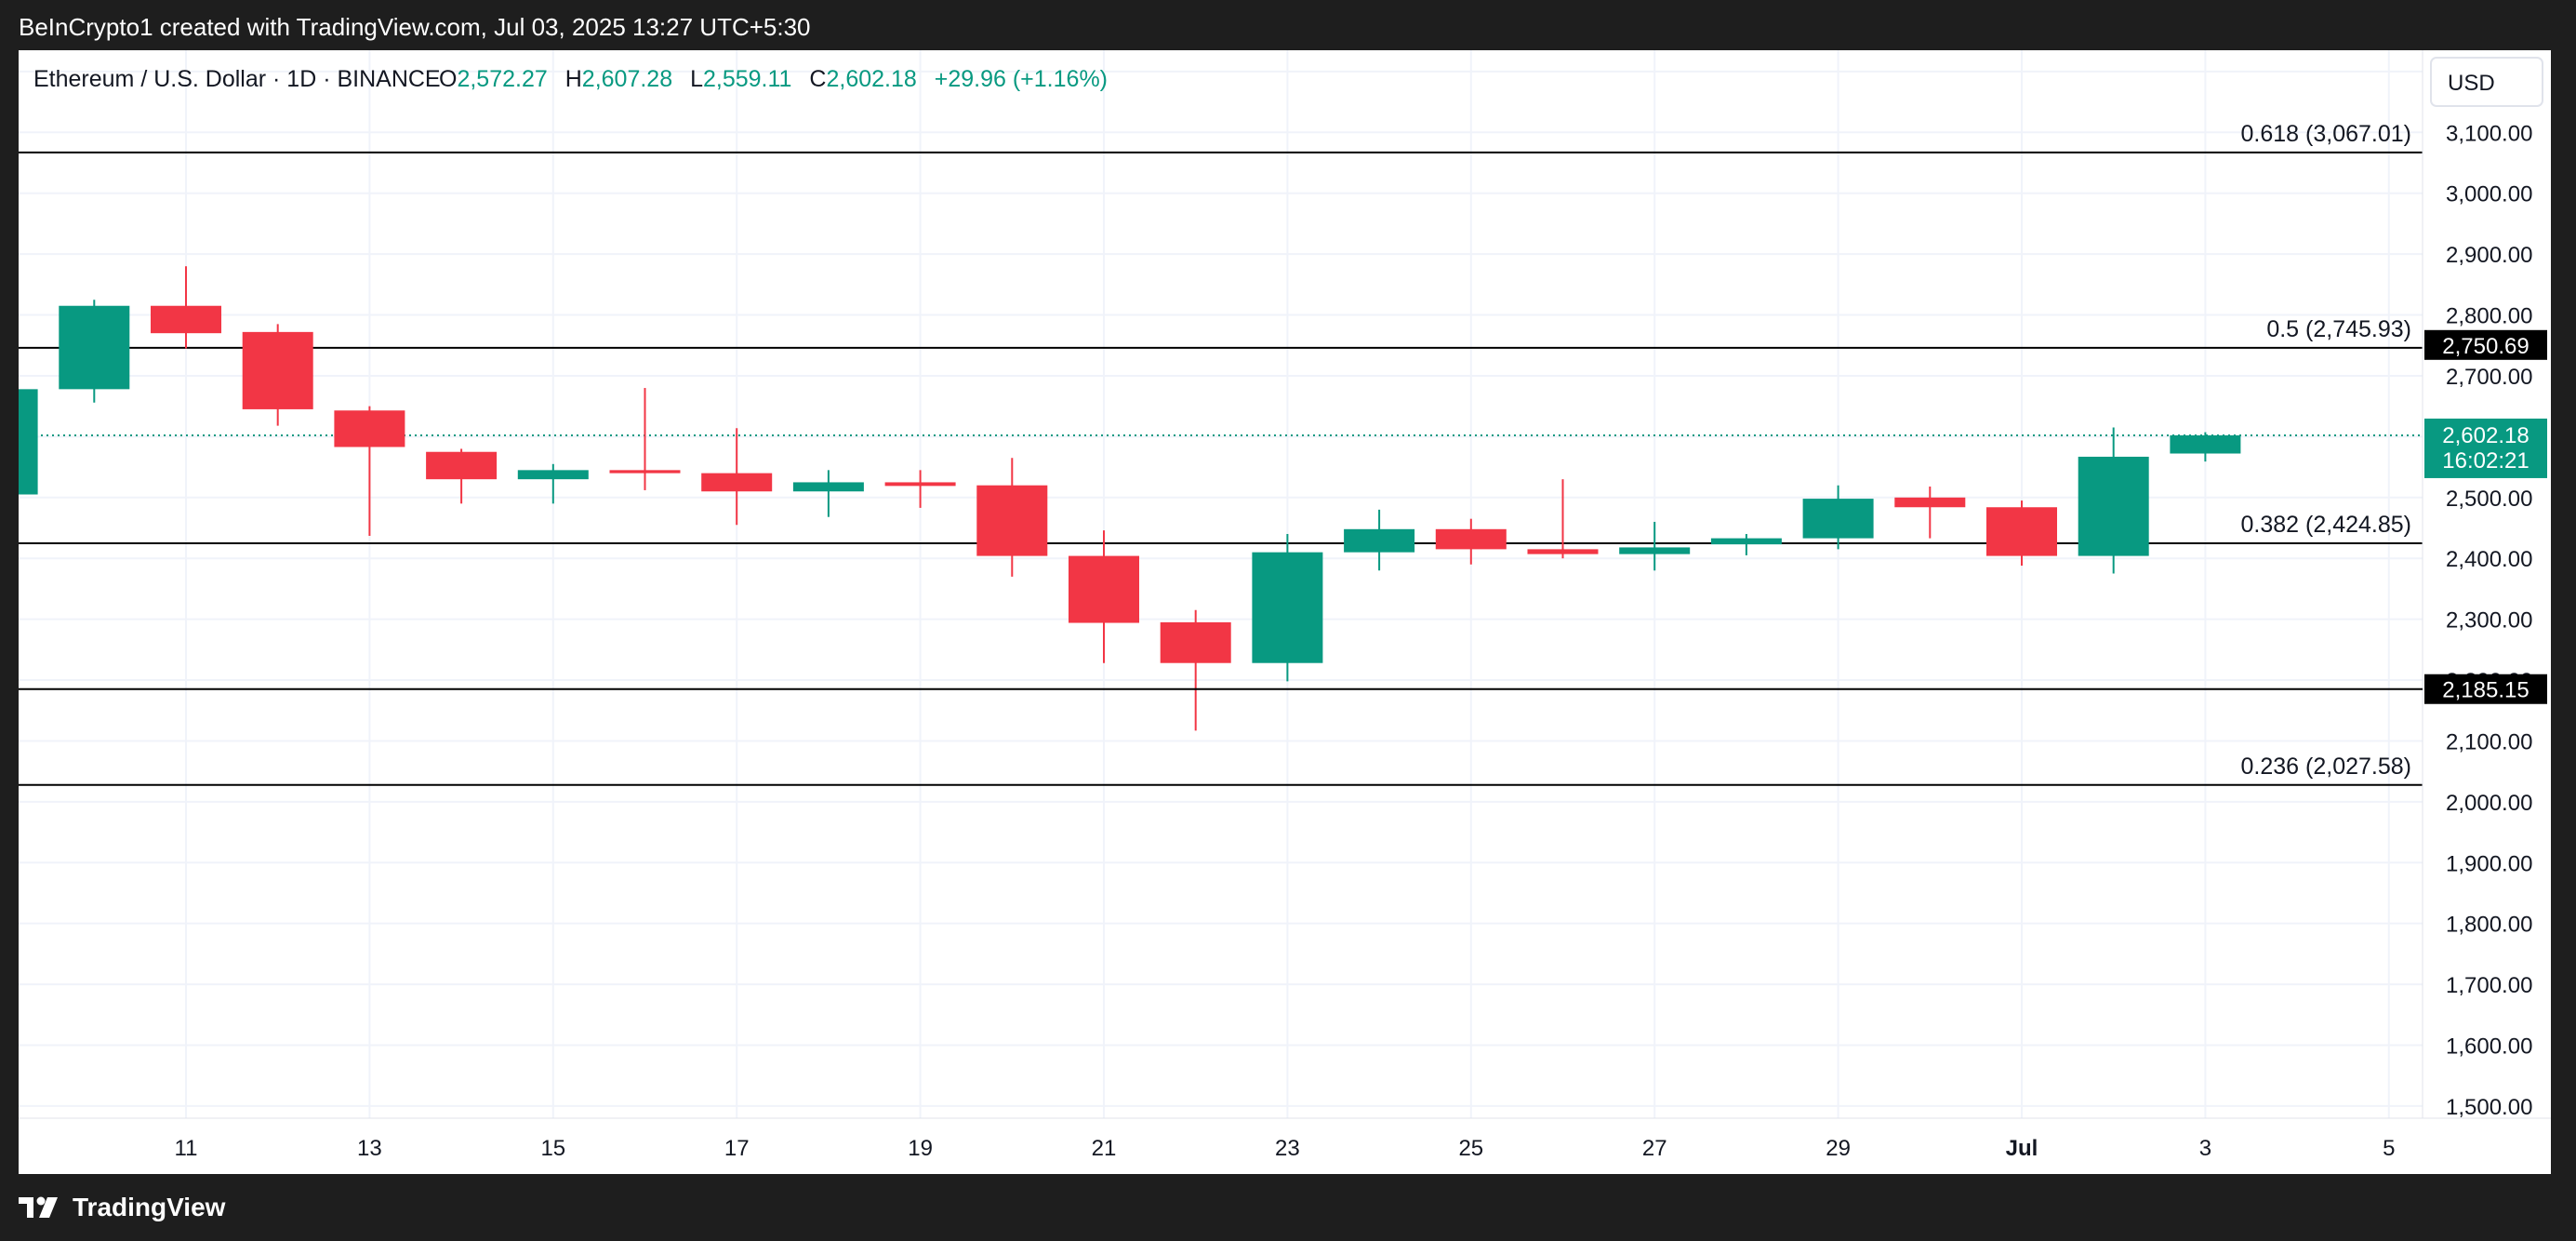 This screenshot has height=1241, width=2576. What do you see at coordinates (2338, 329) in the screenshot?
I see `fib-level-label: 0.5 (2,745.93)` at bounding box center [2338, 329].